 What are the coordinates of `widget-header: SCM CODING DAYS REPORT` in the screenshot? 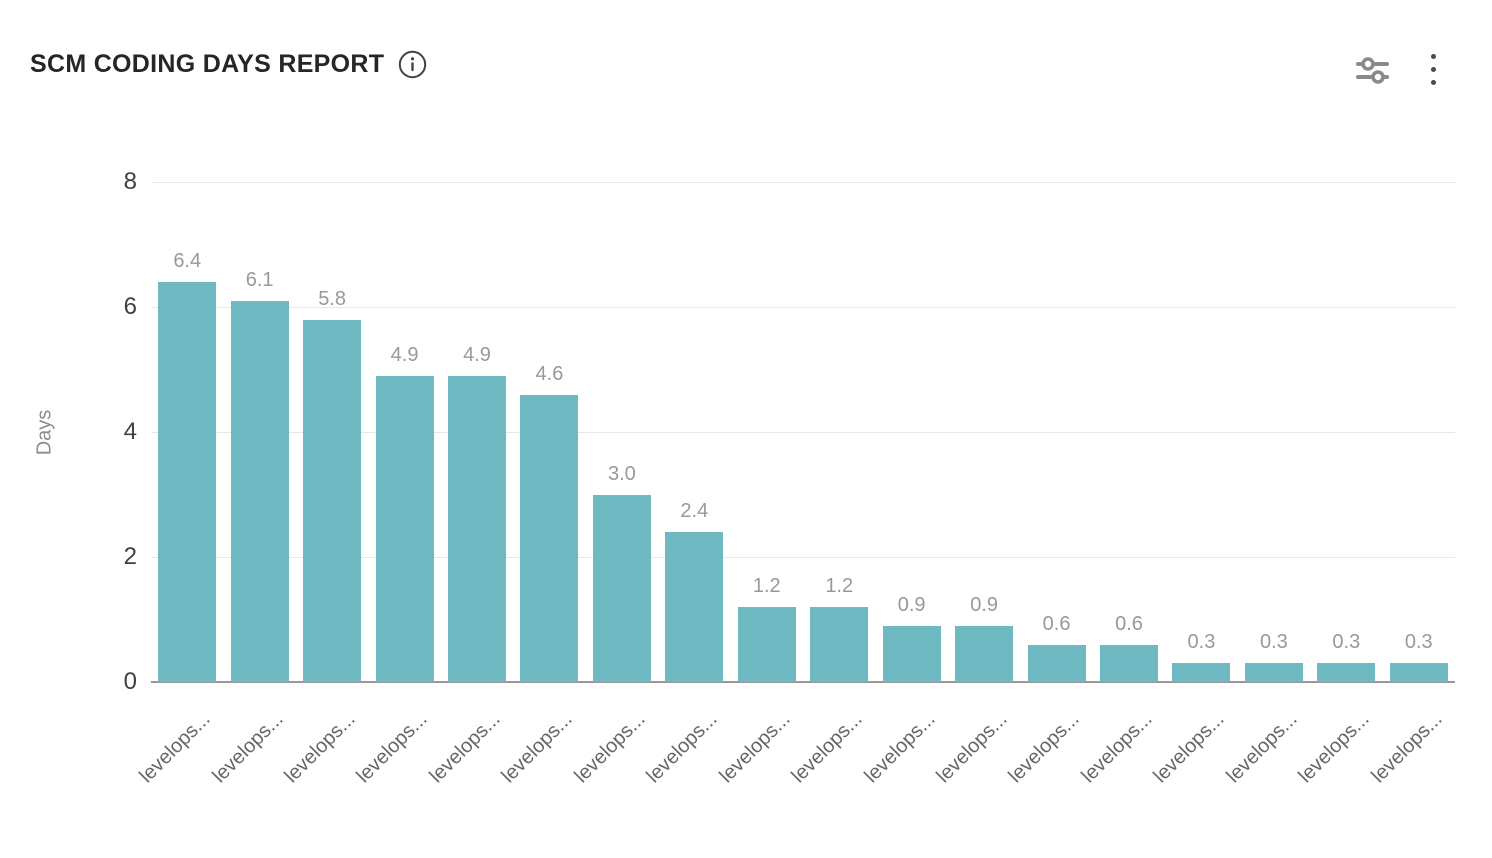 It's located at (228, 64).